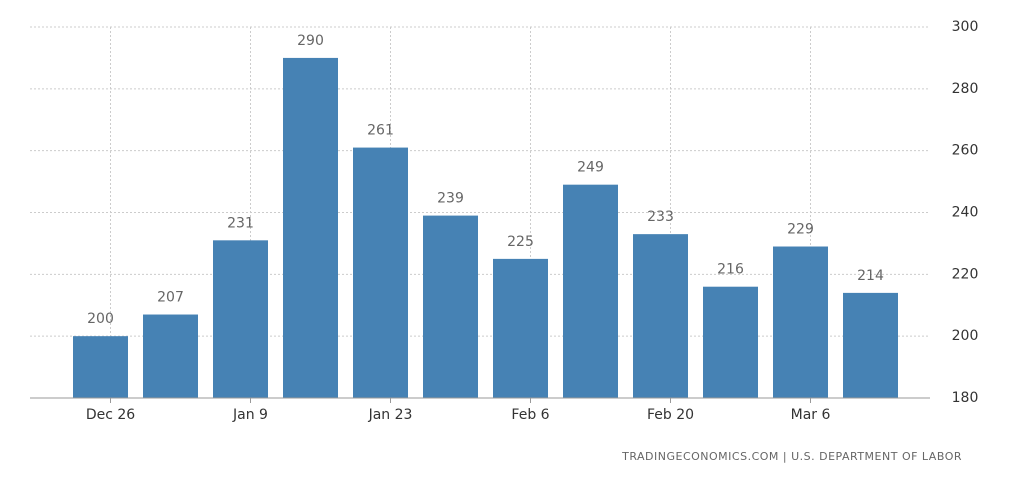  Describe the element at coordinates (965, 398) in the screenshot. I see `y-tick-label: 180` at that location.